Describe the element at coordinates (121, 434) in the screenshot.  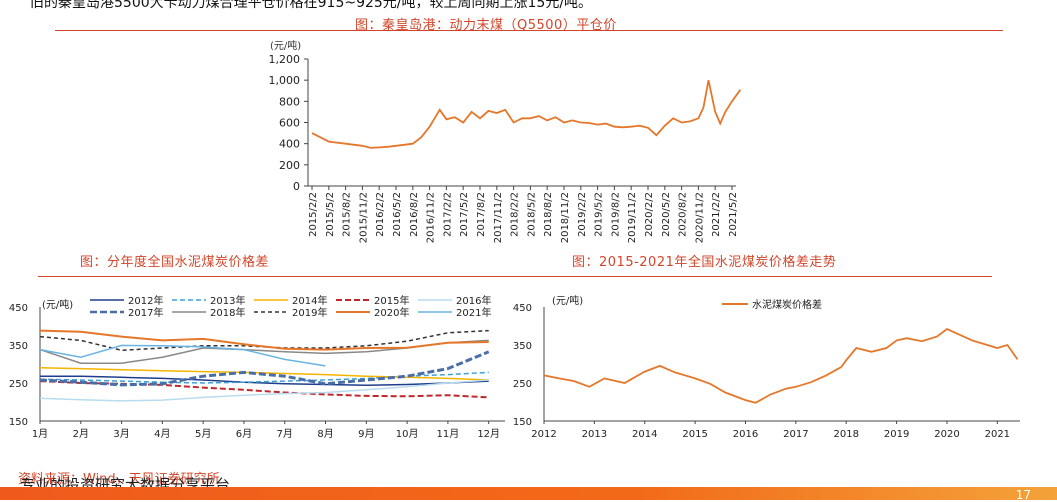
I see `x-tick-label: 3月` at that location.